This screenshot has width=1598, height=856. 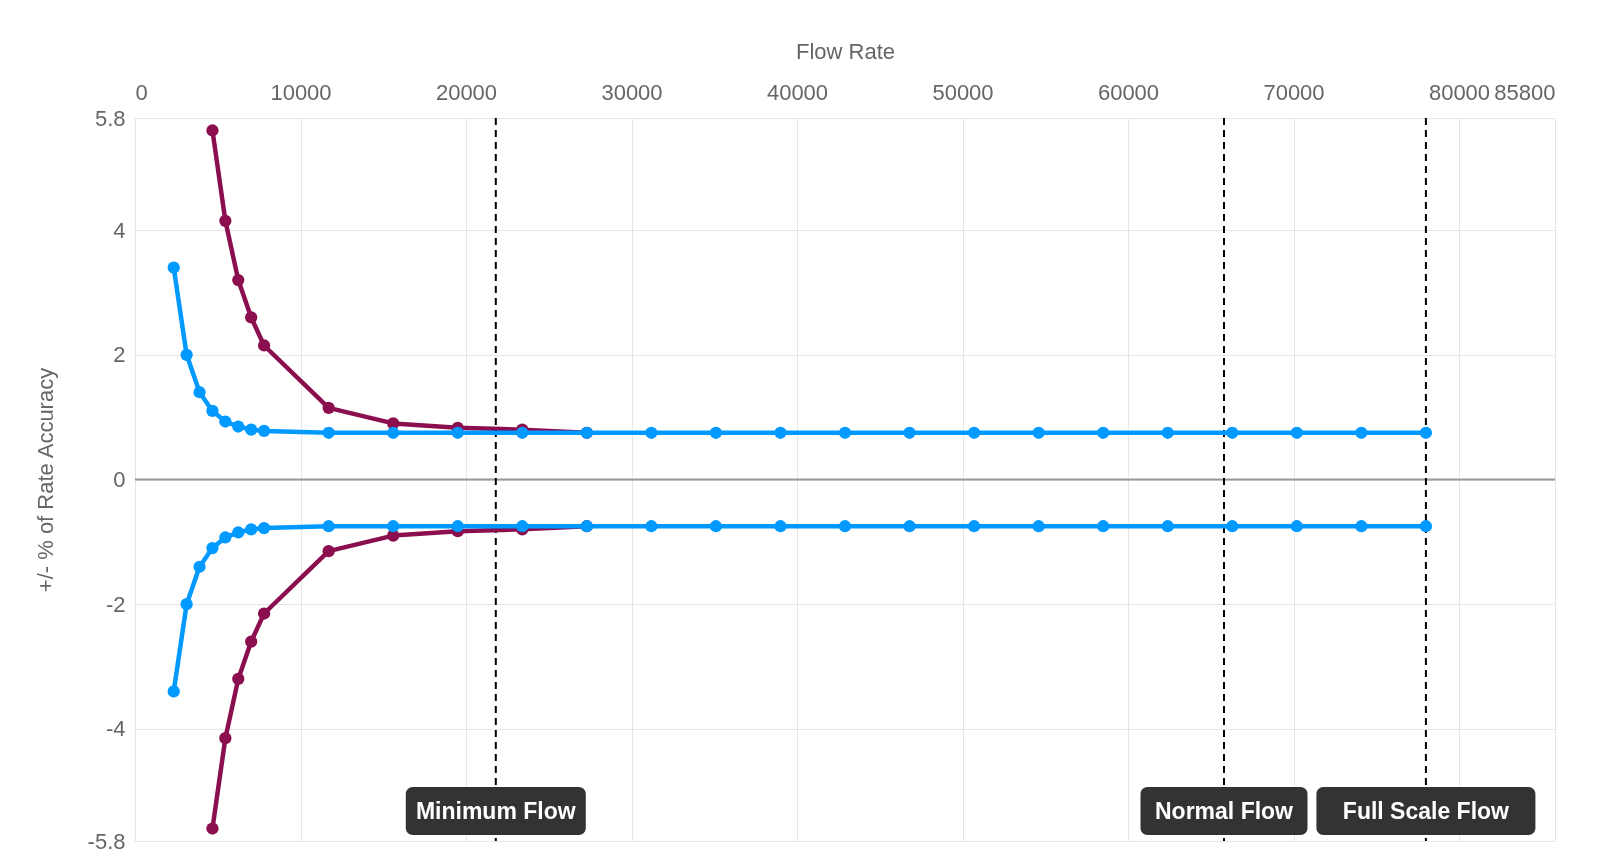 What do you see at coordinates (1525, 92) in the screenshot?
I see `x-tick-label: 85800` at bounding box center [1525, 92].